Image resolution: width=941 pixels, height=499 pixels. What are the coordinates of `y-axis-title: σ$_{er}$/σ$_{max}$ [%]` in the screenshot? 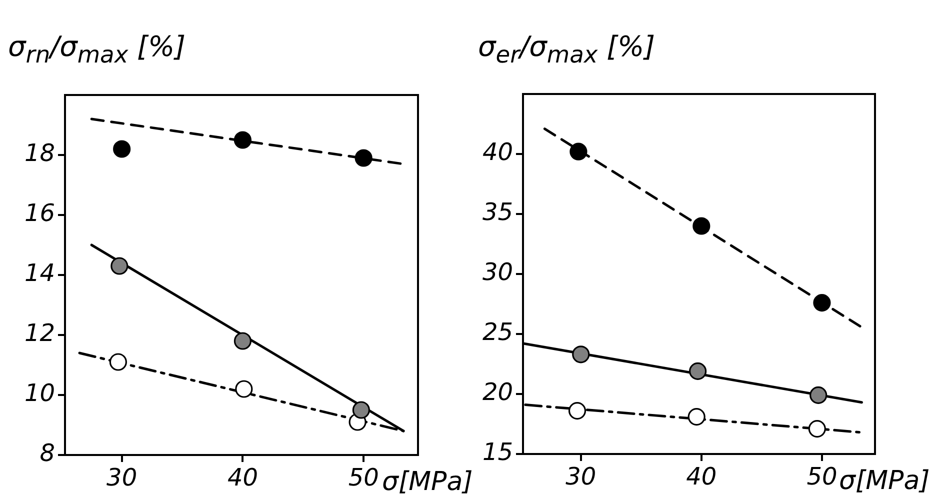 It's located at (567, 49).